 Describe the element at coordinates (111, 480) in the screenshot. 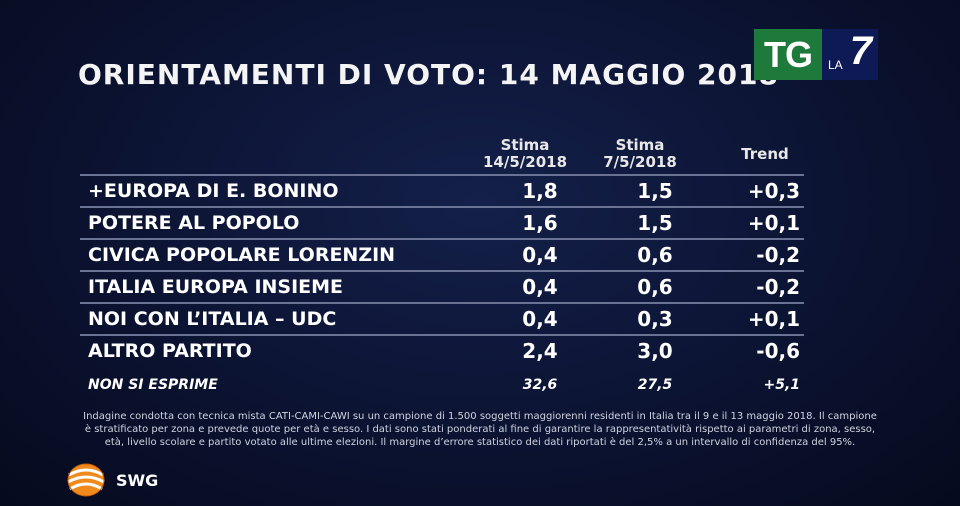

I see `swg-brand: SWG` at that location.